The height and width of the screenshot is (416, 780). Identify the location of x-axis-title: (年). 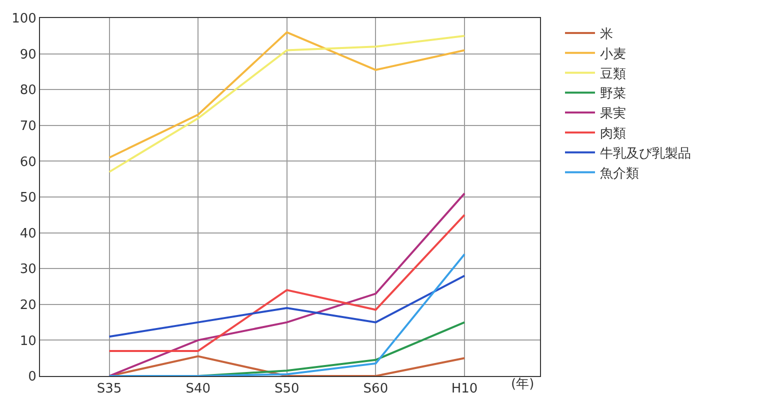
(522, 384).